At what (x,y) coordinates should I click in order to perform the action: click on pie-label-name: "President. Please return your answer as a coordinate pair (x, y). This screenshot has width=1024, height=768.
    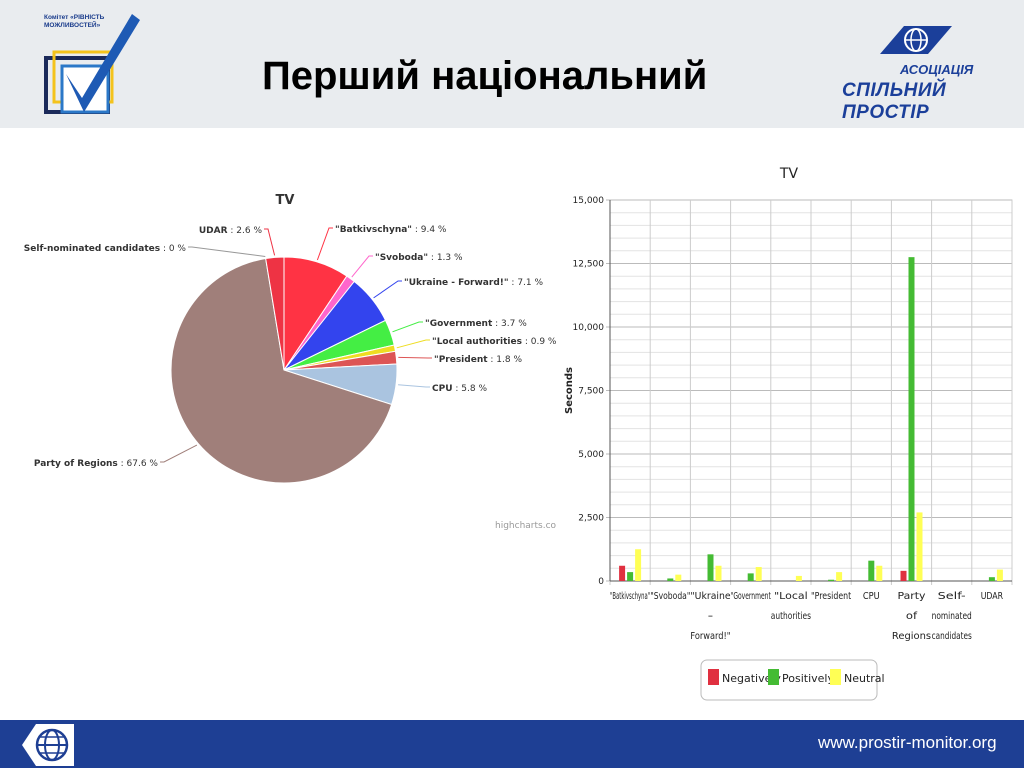
    Looking at the image, I should click on (461, 360).